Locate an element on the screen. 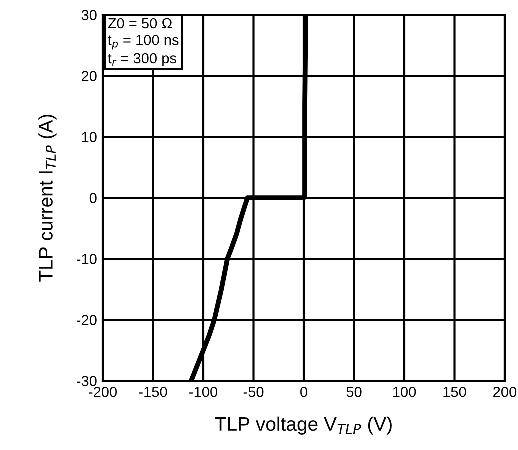 This screenshot has width=518, height=450. x-tick-label: 150 is located at coordinates (455, 392).